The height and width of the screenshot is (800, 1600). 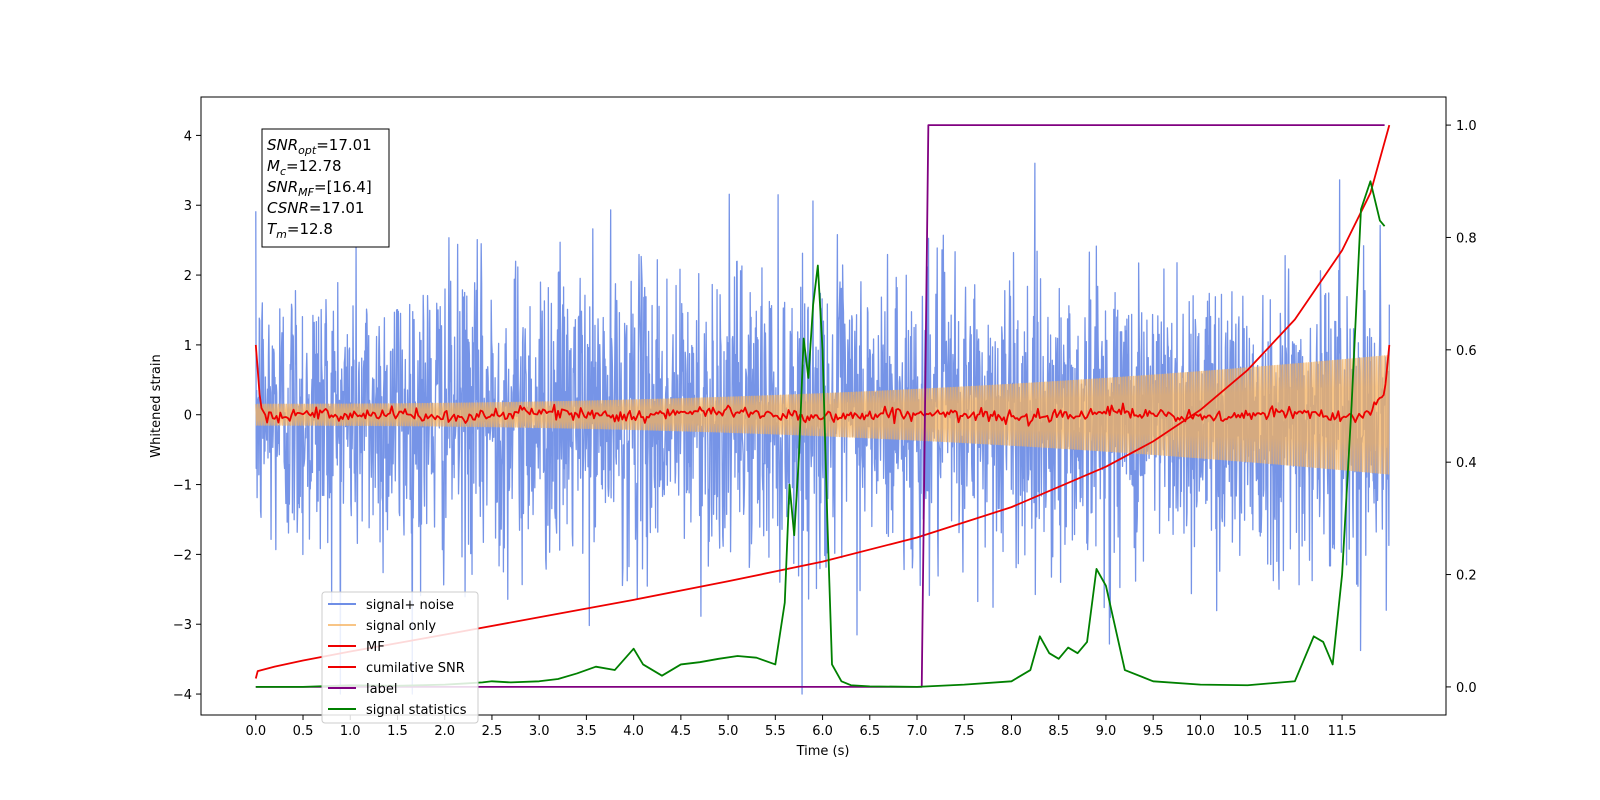 I want to click on annotation-frame, so click(x=325, y=188).